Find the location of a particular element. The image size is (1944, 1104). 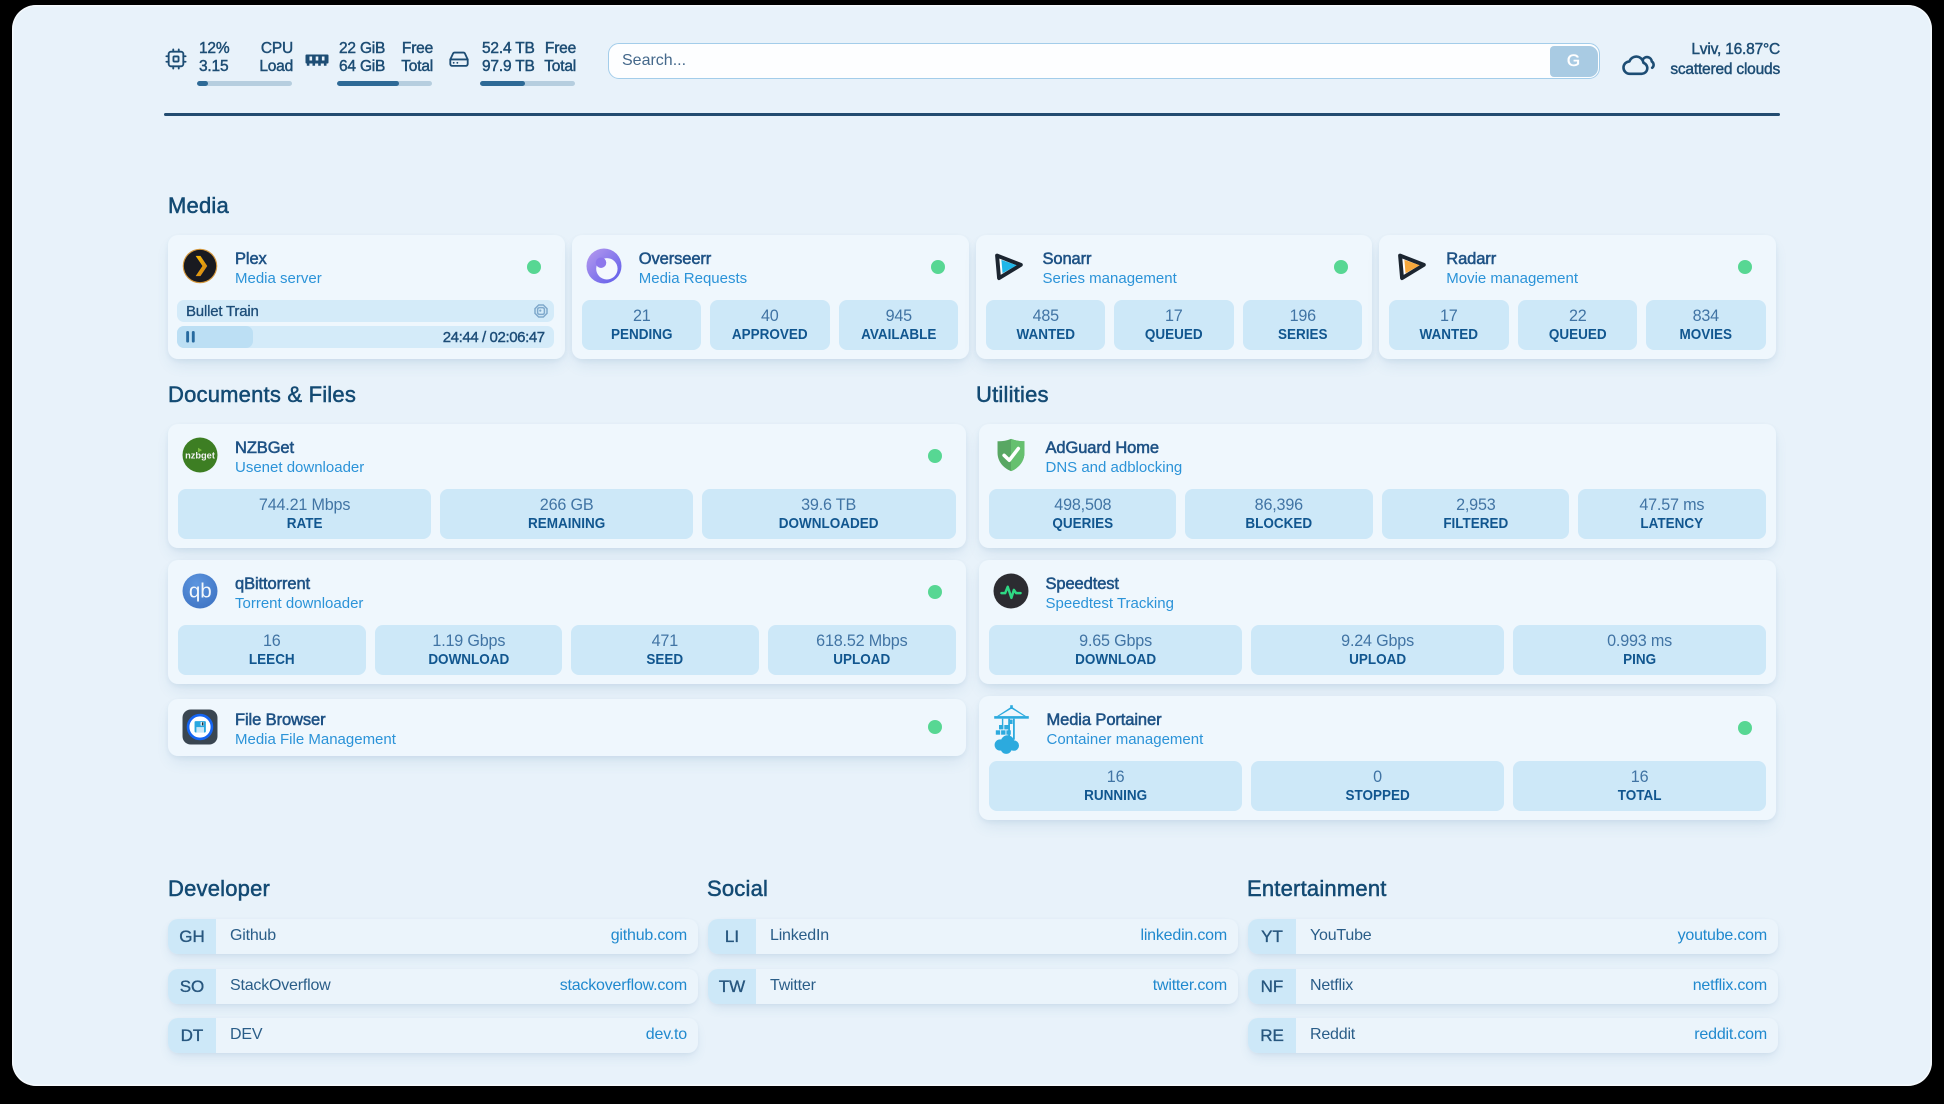

svg-text: qb is located at coordinates (200, 590).